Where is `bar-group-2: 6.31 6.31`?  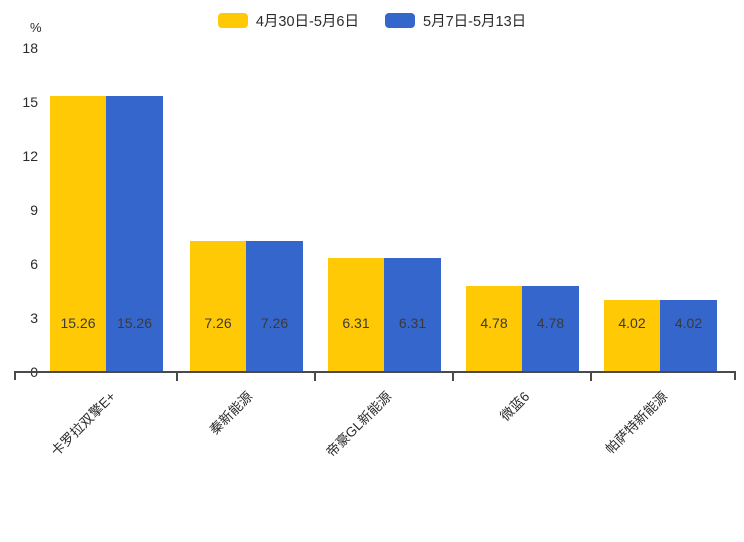
bar-group-2: 6.31 6.31 is located at coordinates (384, 315).